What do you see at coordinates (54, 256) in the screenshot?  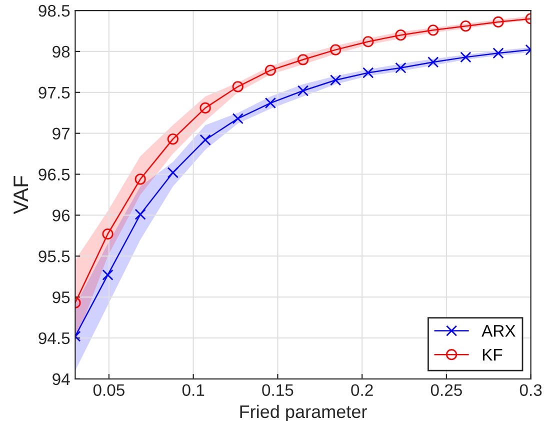 I see `y-tick-label: 95.5` at bounding box center [54, 256].